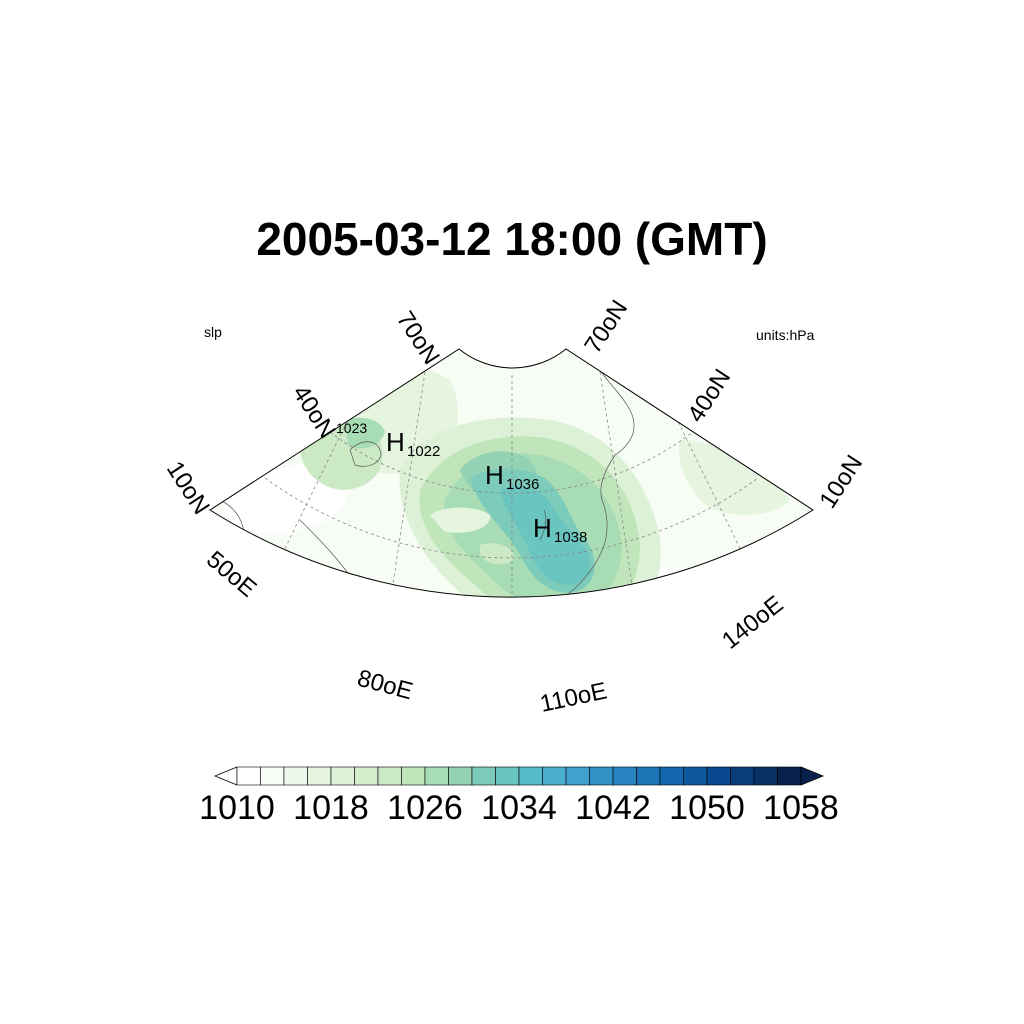 The width and height of the screenshot is (1024, 1024). I want to click on lon-label: 110oE, so click(574, 697).